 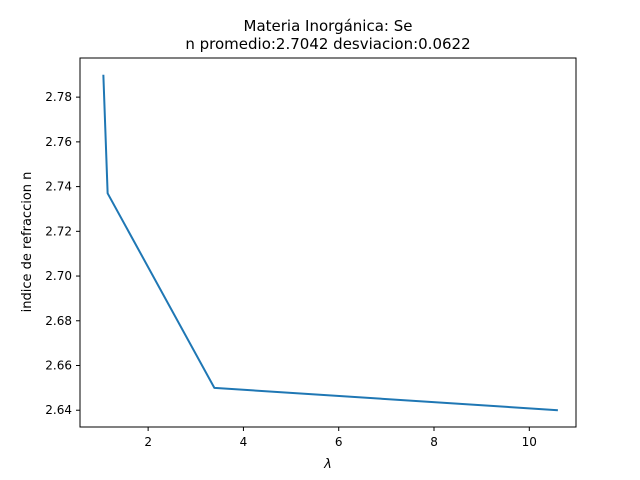 I want to click on y-axis: 2.64 2.66 2.68 2.70 2.72 2.74 2.76 2.78, so click(x=62, y=253).